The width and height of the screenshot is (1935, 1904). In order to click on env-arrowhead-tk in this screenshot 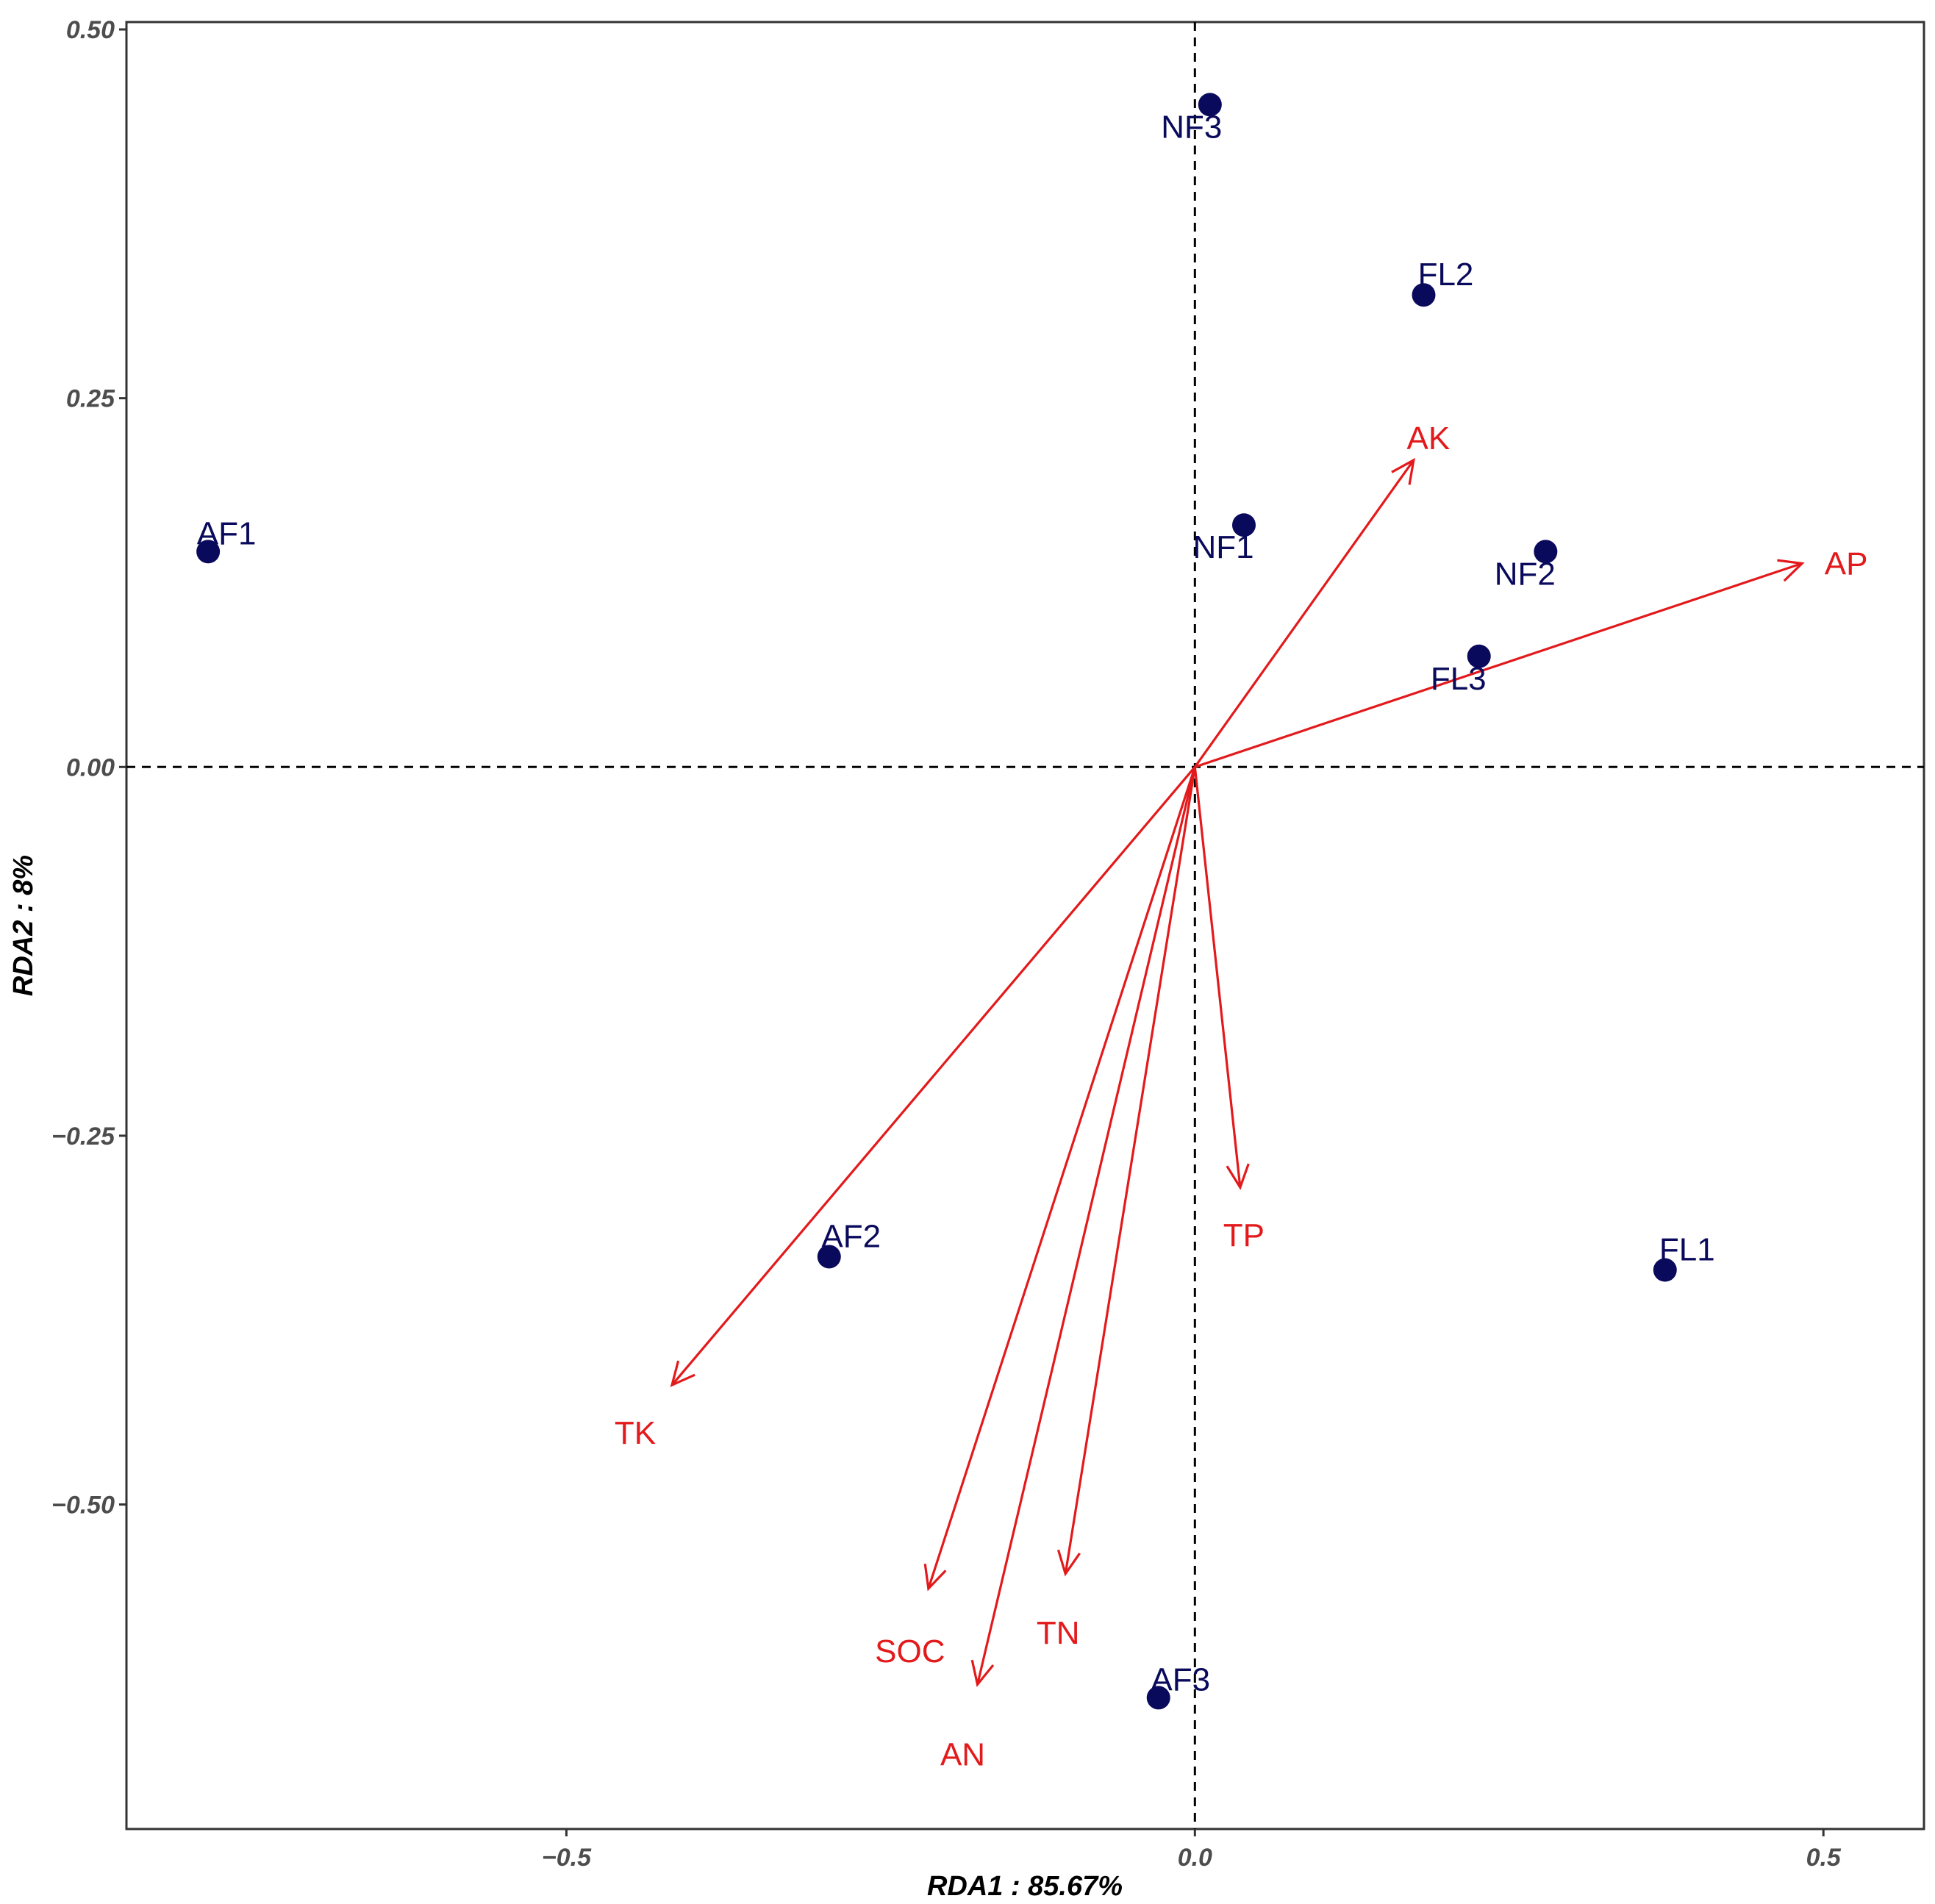, I will do `click(682, 1374)`.